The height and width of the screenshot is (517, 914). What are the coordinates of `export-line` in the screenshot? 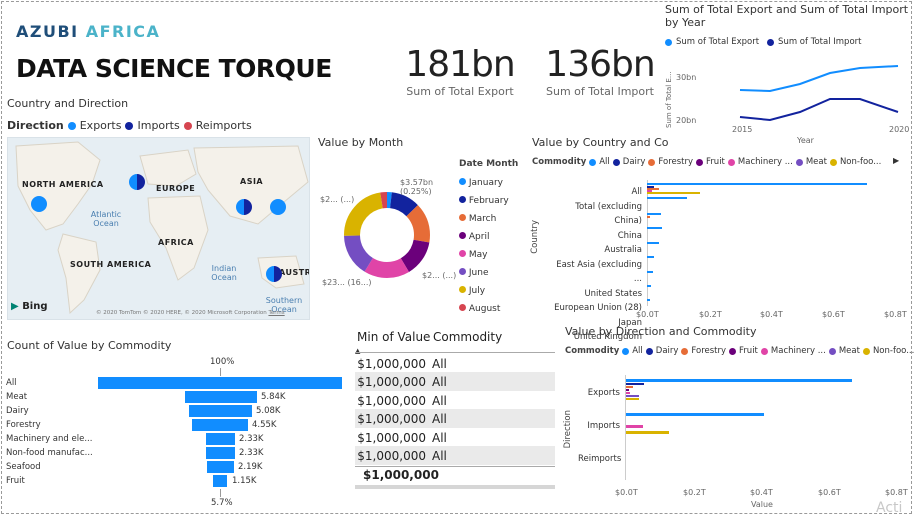 It's located at (819, 79).